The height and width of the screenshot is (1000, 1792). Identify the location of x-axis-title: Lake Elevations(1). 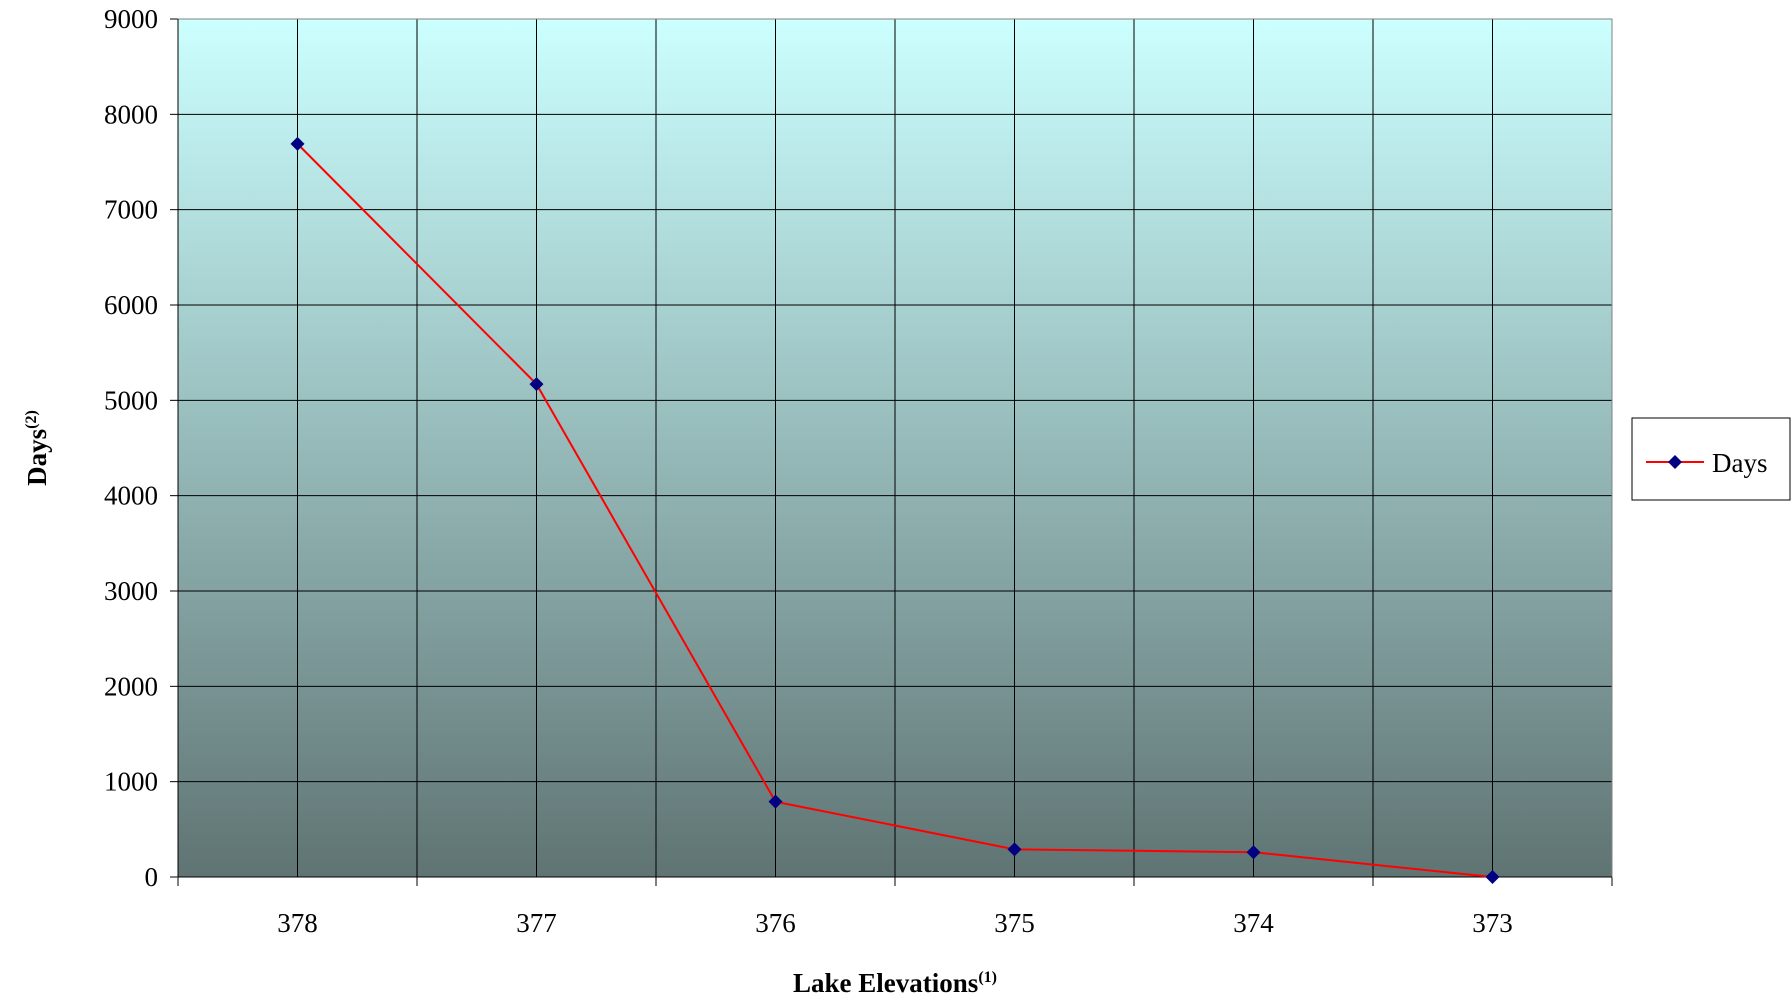
(895, 983).